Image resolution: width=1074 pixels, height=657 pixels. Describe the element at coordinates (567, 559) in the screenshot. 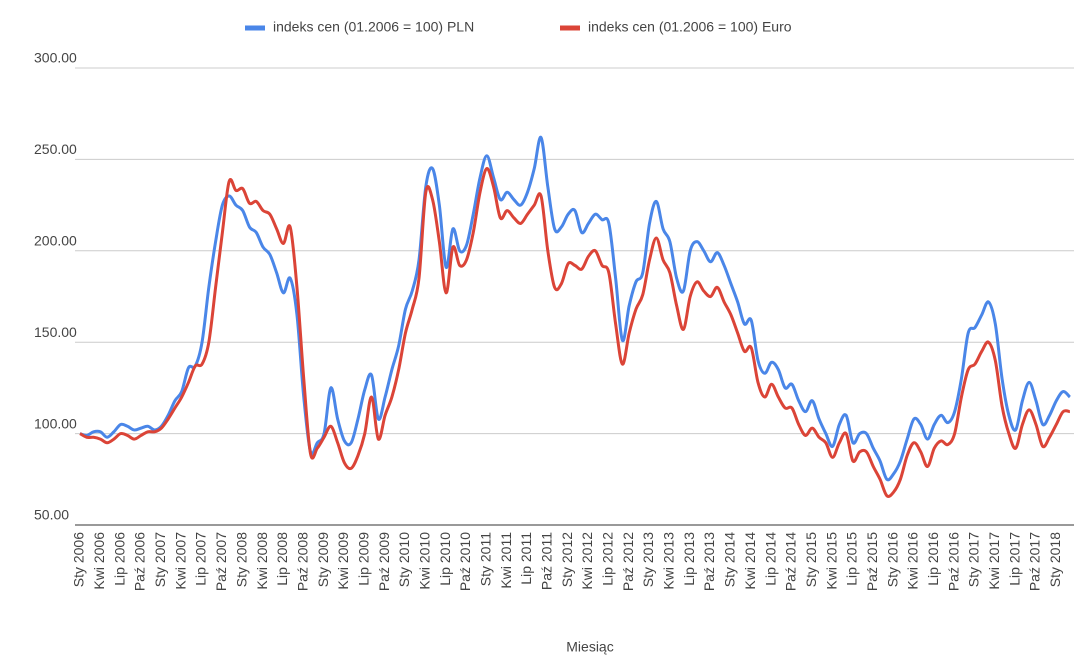

I see `x-tick-label: Sty 2012` at that location.